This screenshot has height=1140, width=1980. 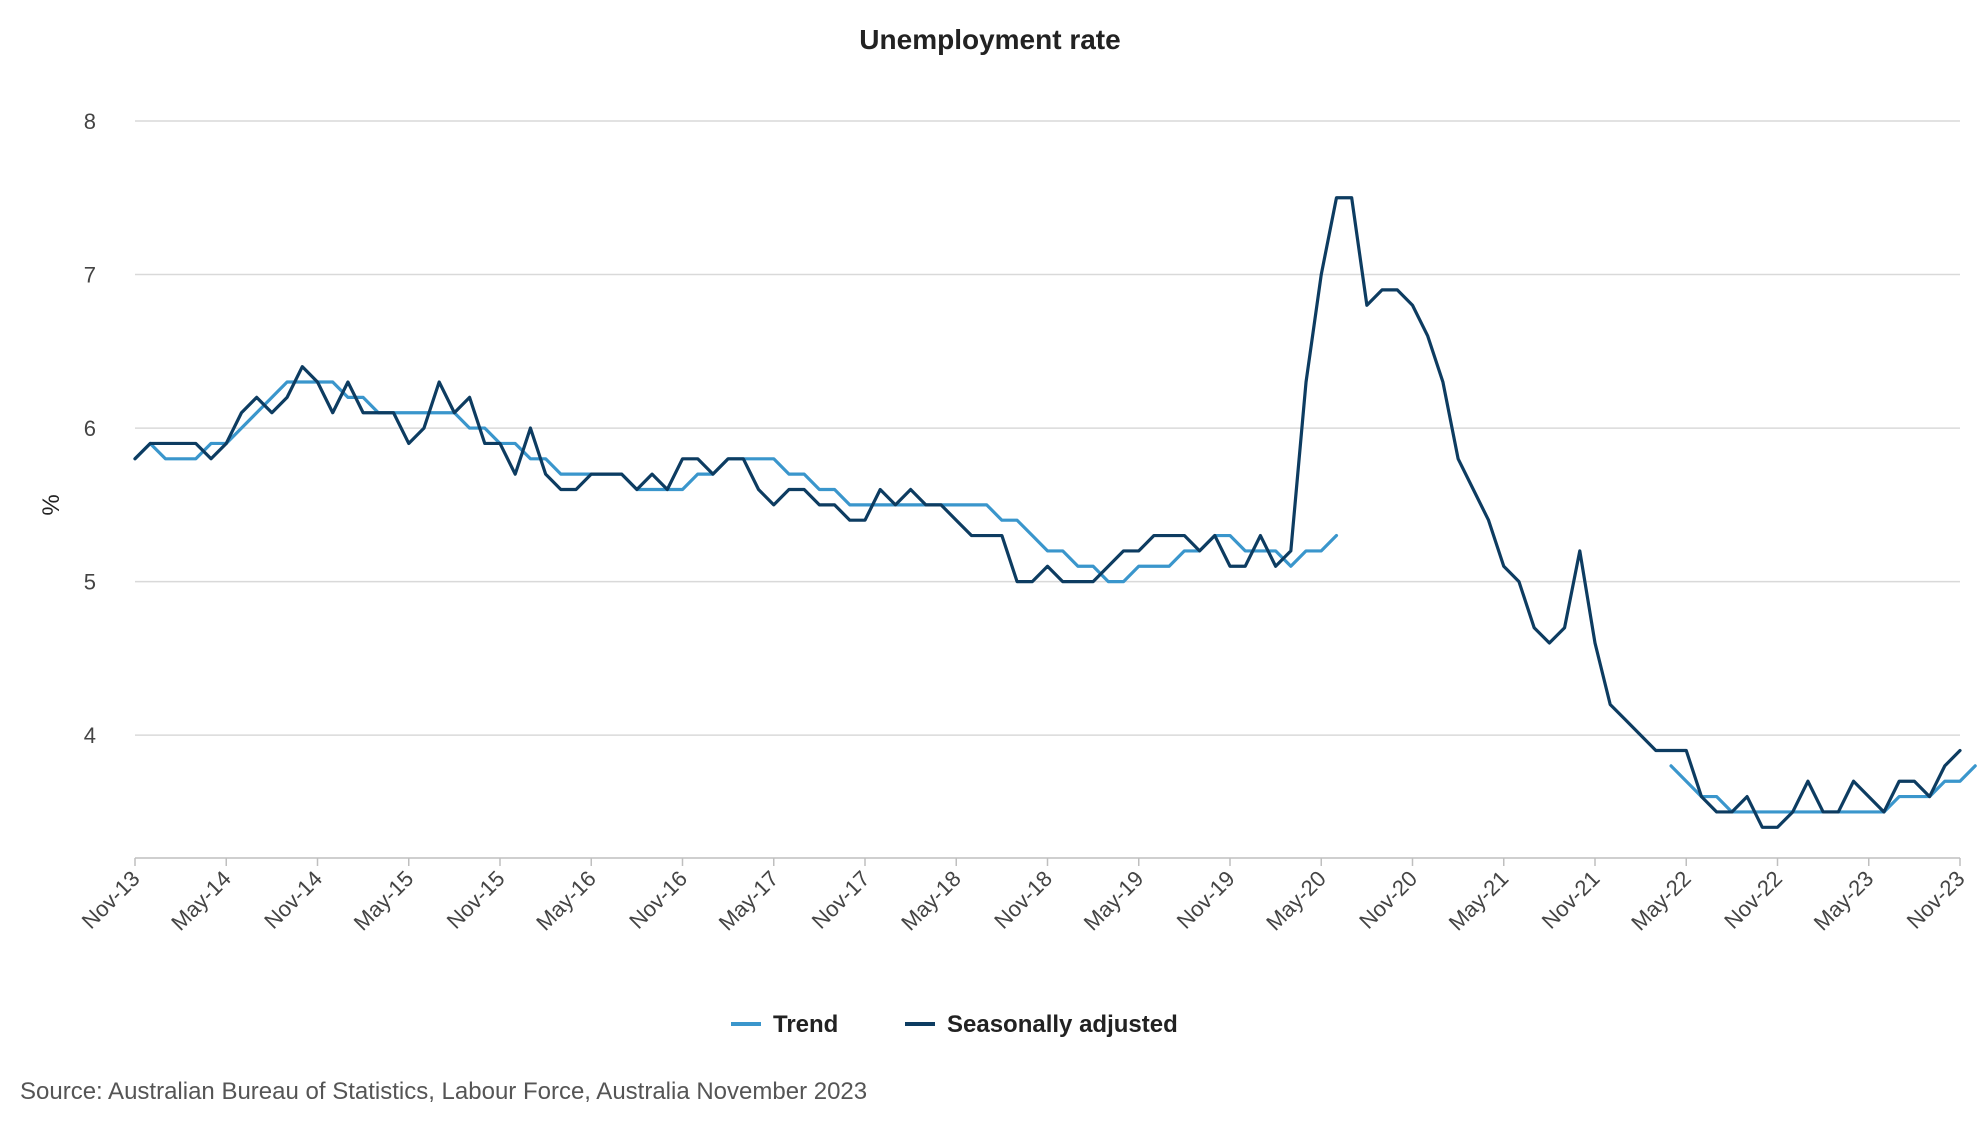 What do you see at coordinates (90, 735) in the screenshot?
I see `y-tick-label: 4` at bounding box center [90, 735].